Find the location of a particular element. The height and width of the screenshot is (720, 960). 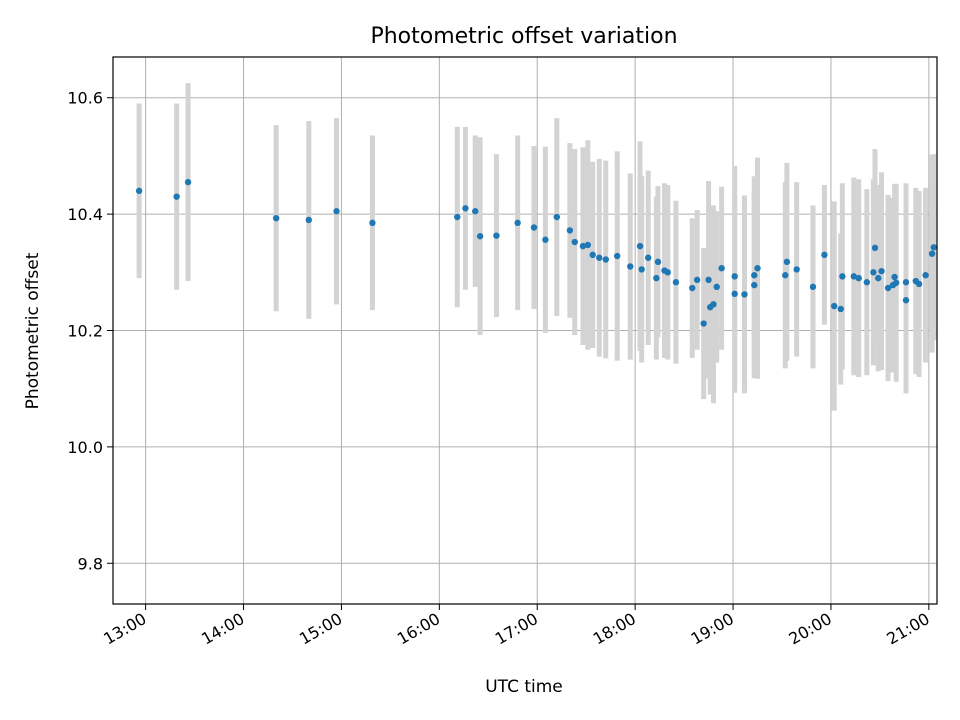

chart-title: Photometric offset variation is located at coordinates (523, 36).